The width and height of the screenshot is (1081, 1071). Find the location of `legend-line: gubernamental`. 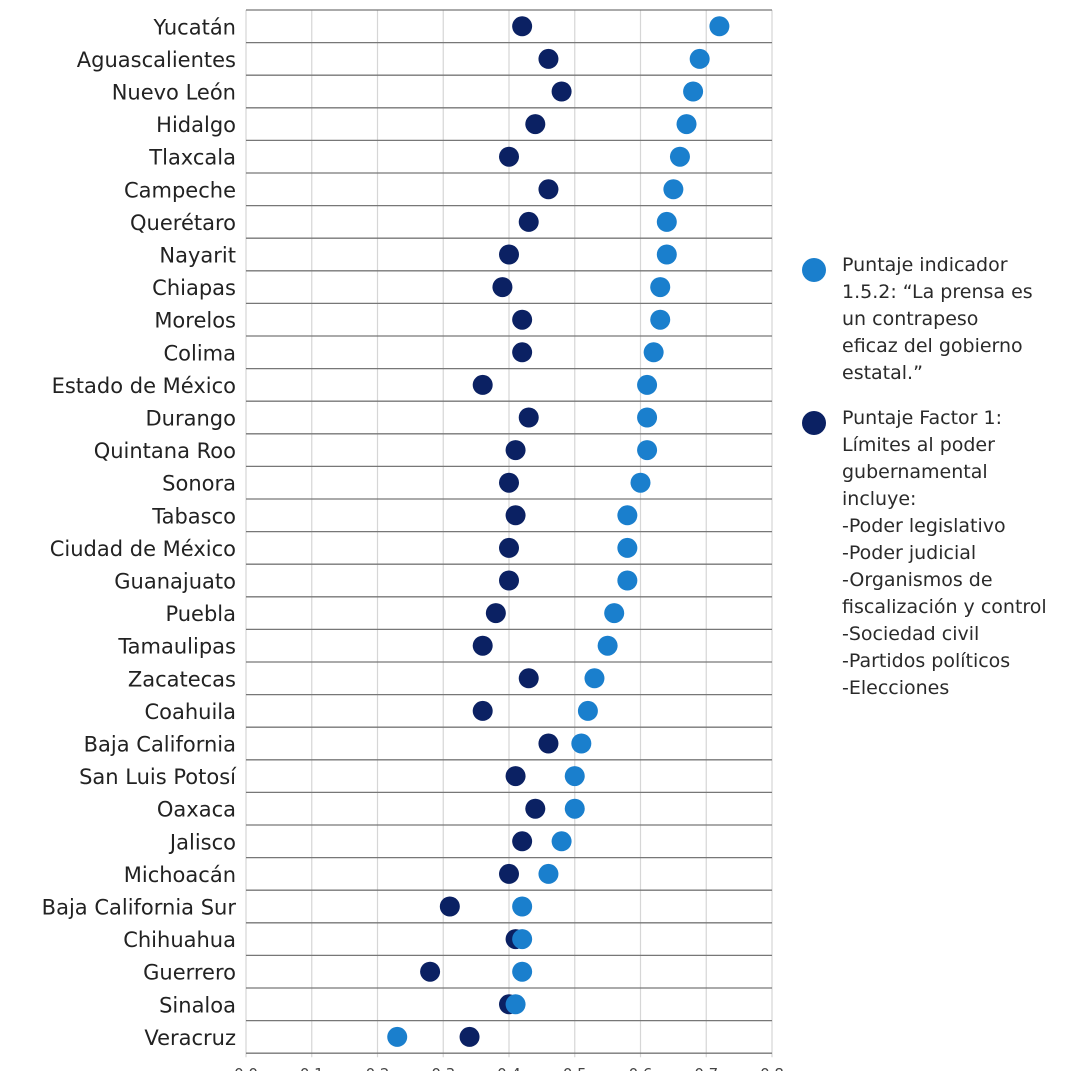

legend-line: gubernamental is located at coordinates (915, 472).